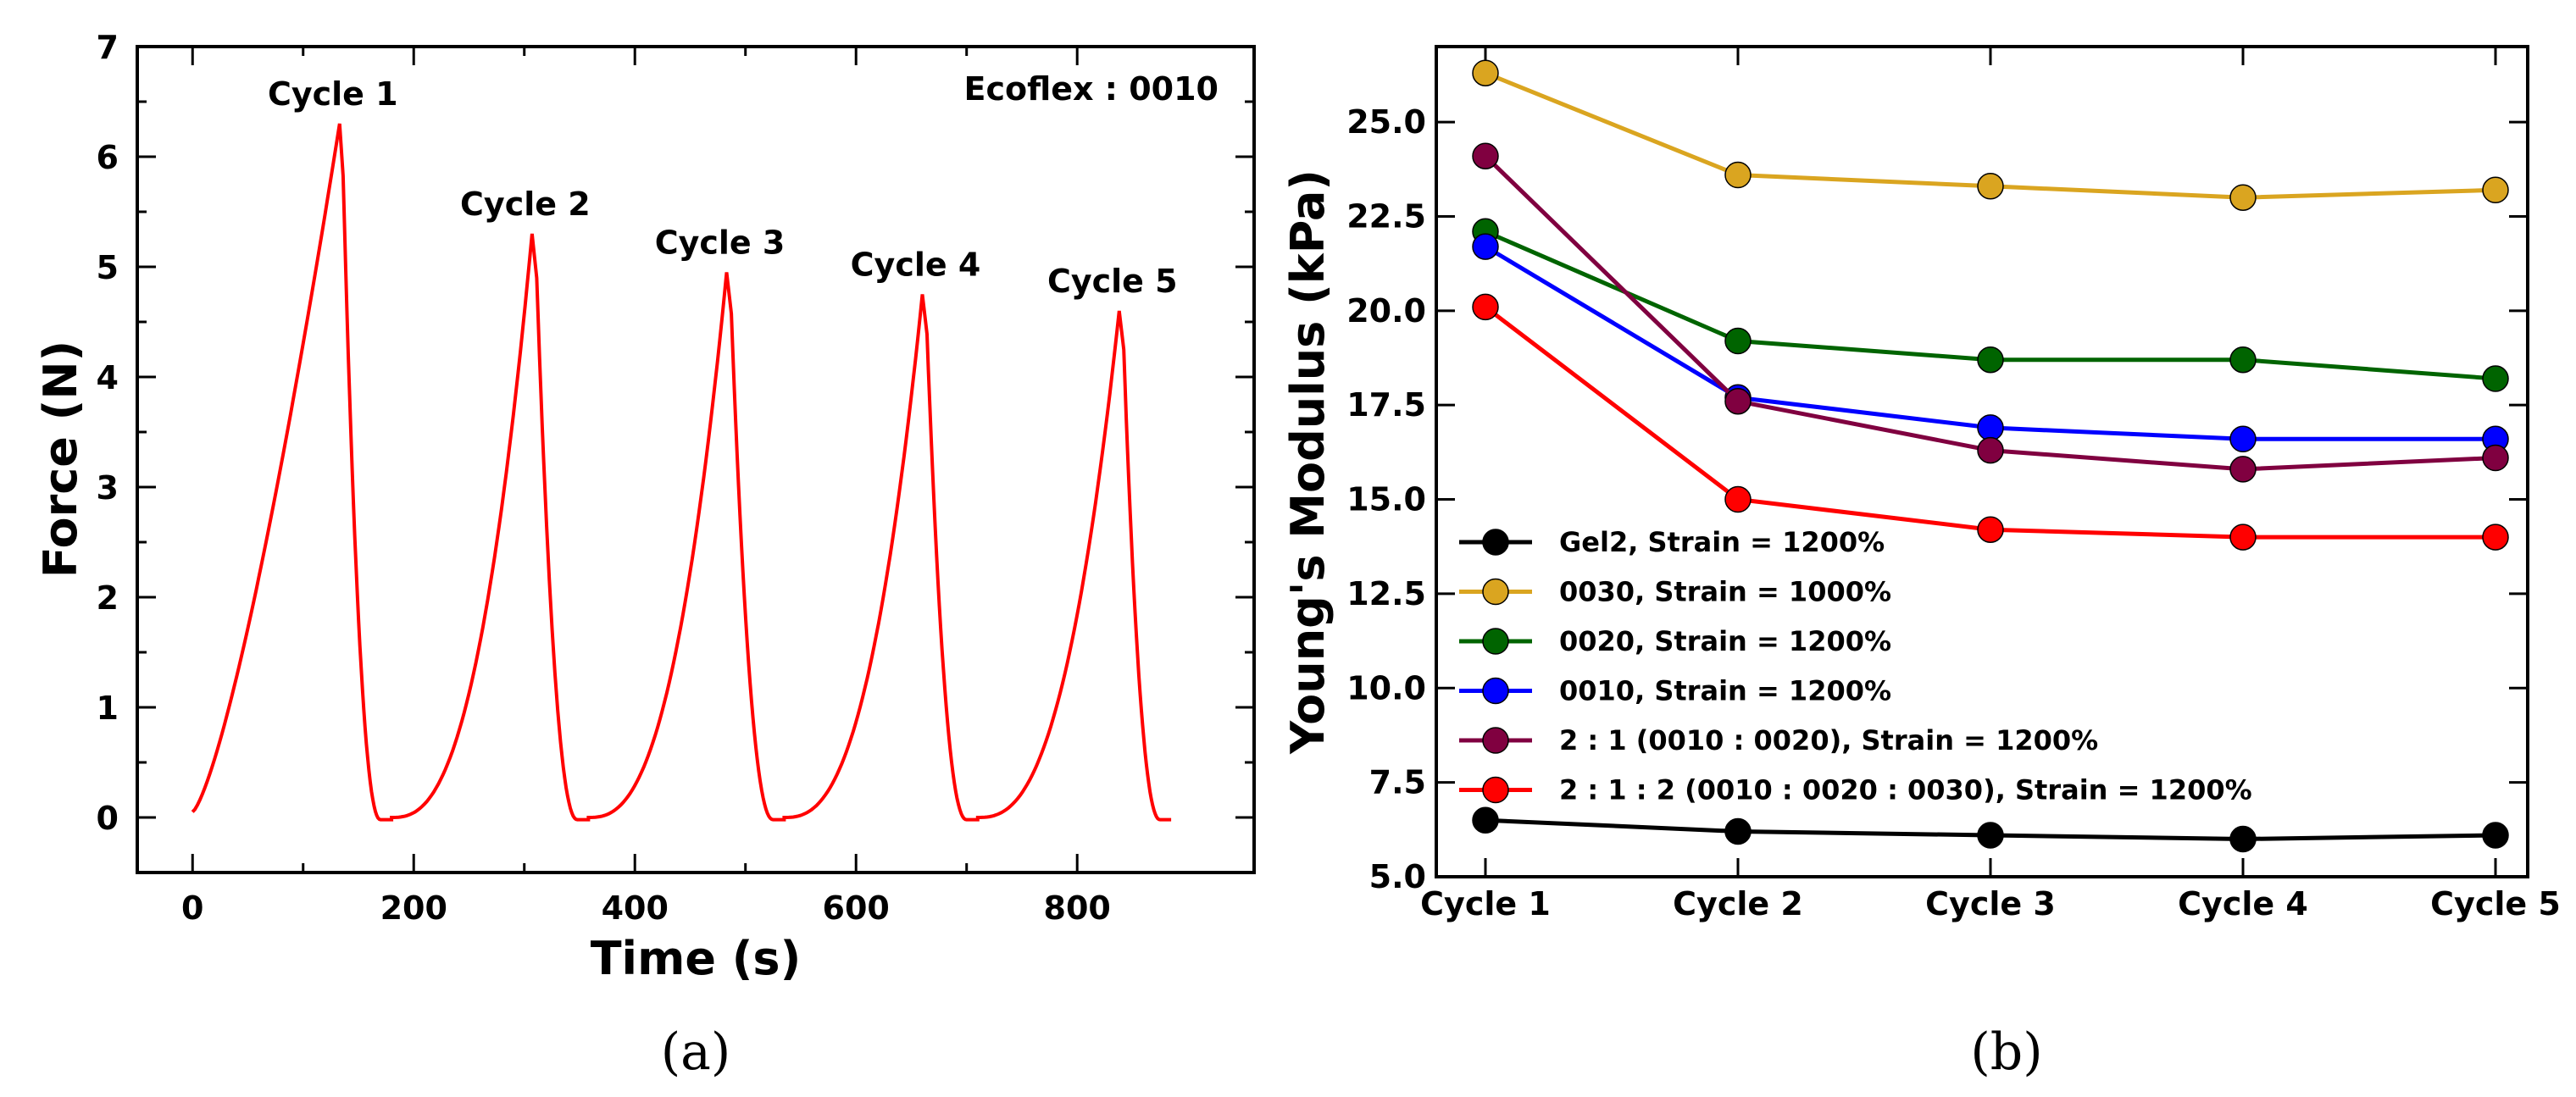 Image resolution: width=2576 pixels, height=1097 pixels. What do you see at coordinates (1738, 904) in the screenshot?
I see `x-tick-label-b: Cycle 2` at bounding box center [1738, 904].